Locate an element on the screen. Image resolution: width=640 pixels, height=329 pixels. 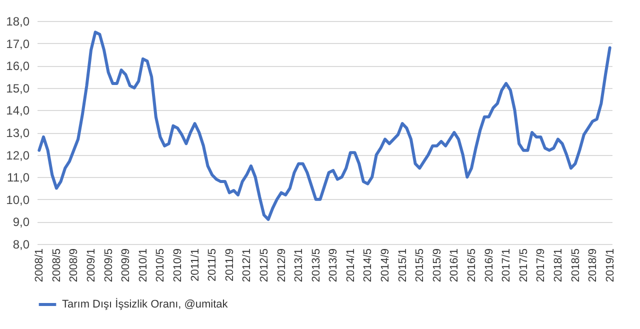
x-tick-label: 2011/1 is located at coordinates (195, 265).